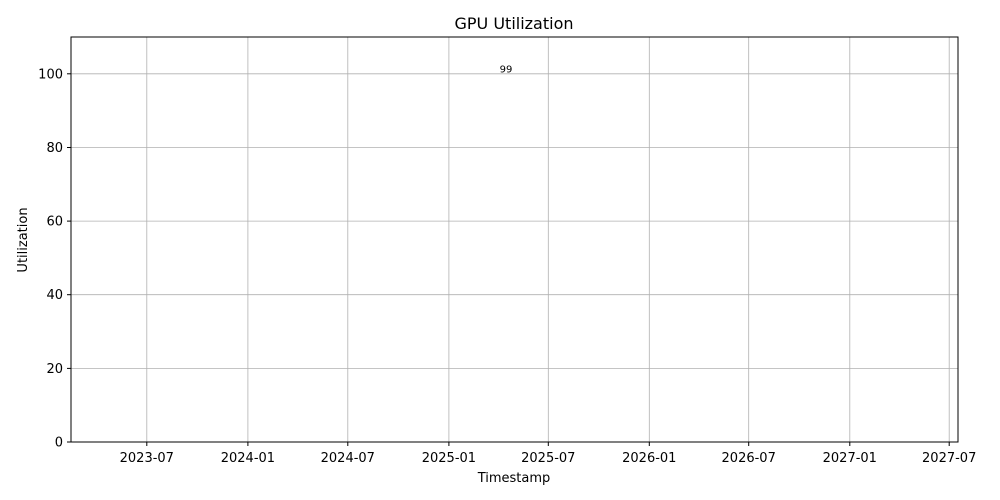  I want to click on x-tick-label: 2025-07, so click(548, 458).